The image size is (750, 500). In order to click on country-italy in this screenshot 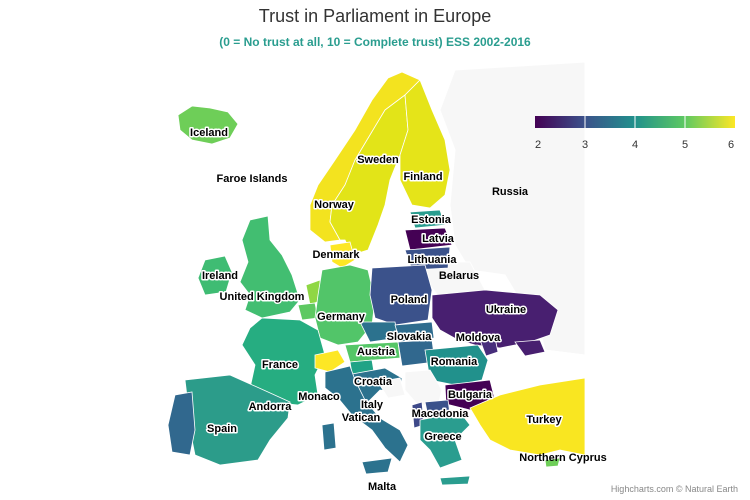, I will do `click(366, 414)`.